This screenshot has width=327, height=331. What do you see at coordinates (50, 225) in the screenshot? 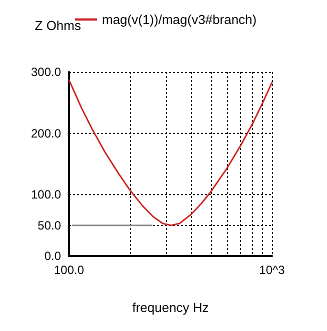
I see `y-tick-label: 50.0` at bounding box center [50, 225].